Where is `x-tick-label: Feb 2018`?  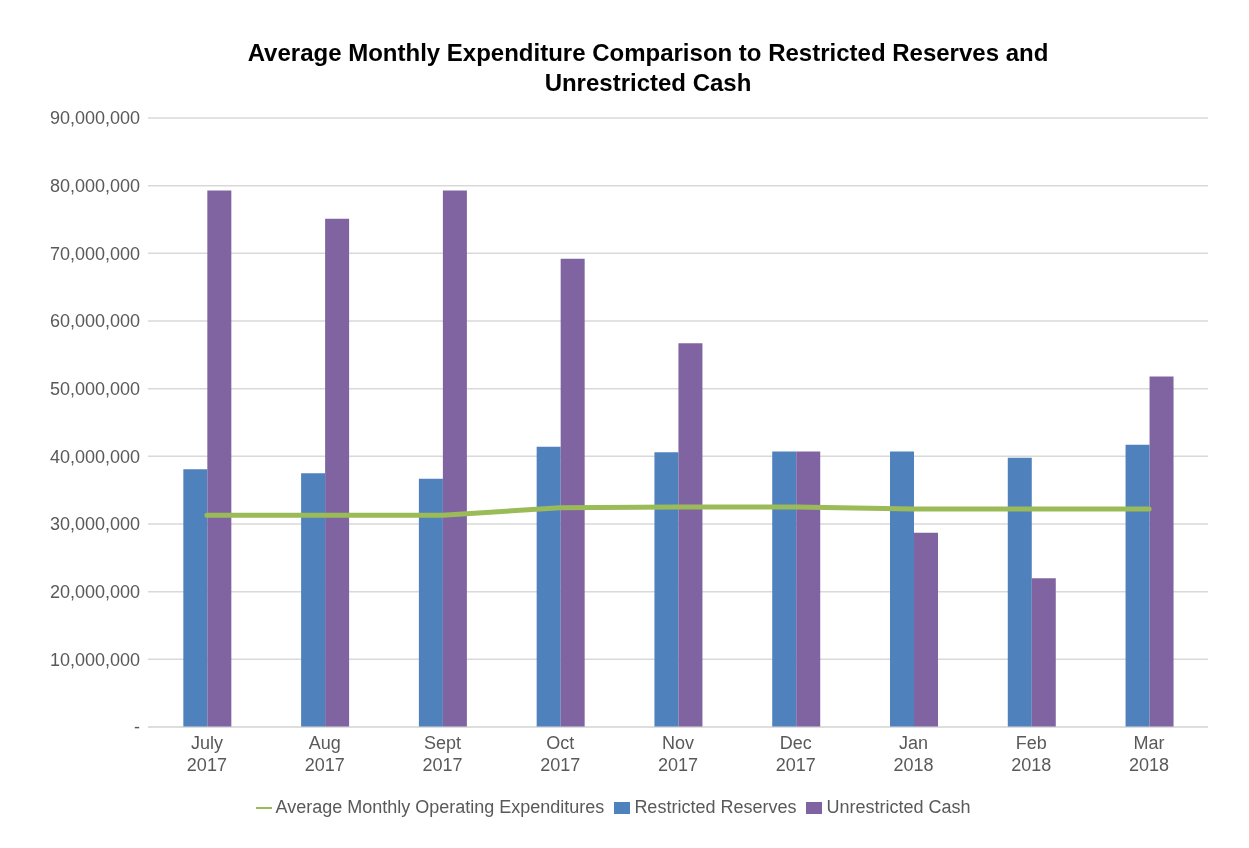
x-tick-label: Feb 2018 is located at coordinates (1031, 754).